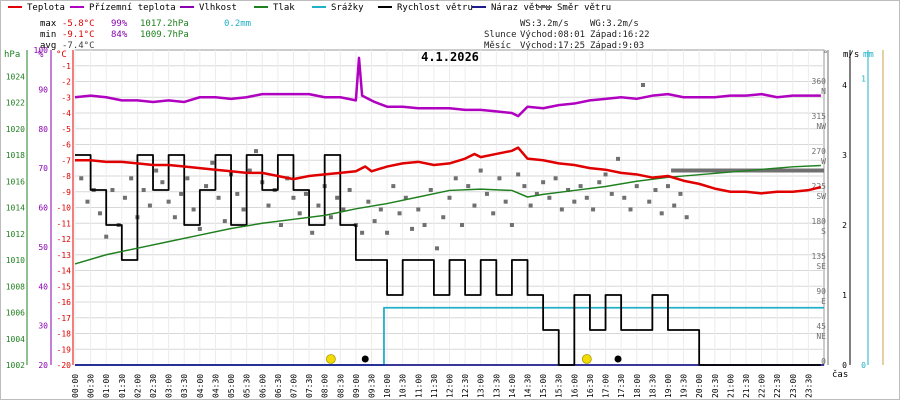 The width and height of the screenshot is (900, 400). I want to click on humidity-tick: 100, so click(41, 50).